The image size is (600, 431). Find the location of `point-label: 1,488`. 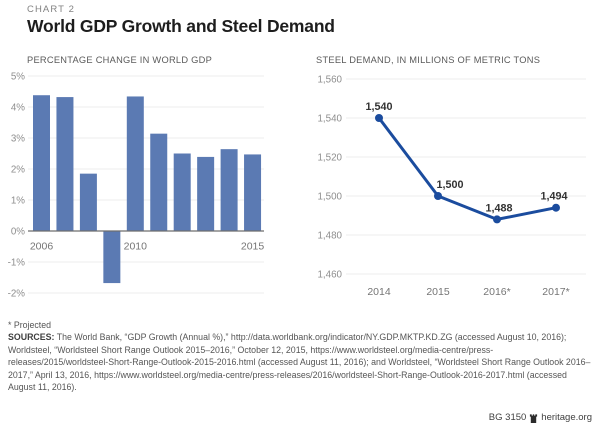

point-label: 1,488 is located at coordinates (498, 208).